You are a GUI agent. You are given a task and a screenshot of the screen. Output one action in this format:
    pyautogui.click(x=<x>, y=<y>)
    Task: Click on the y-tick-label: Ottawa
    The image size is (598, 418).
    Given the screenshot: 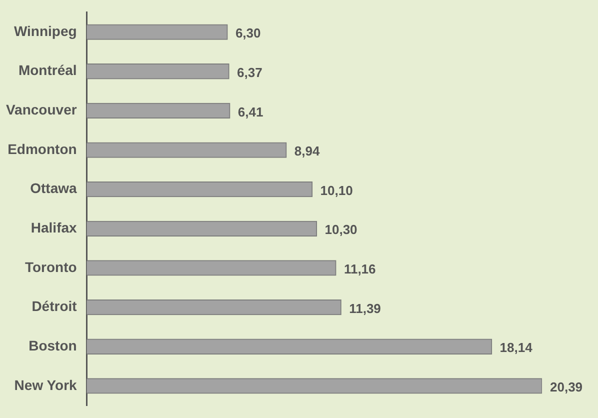 What is the action you would take?
    pyautogui.click(x=54, y=188)
    